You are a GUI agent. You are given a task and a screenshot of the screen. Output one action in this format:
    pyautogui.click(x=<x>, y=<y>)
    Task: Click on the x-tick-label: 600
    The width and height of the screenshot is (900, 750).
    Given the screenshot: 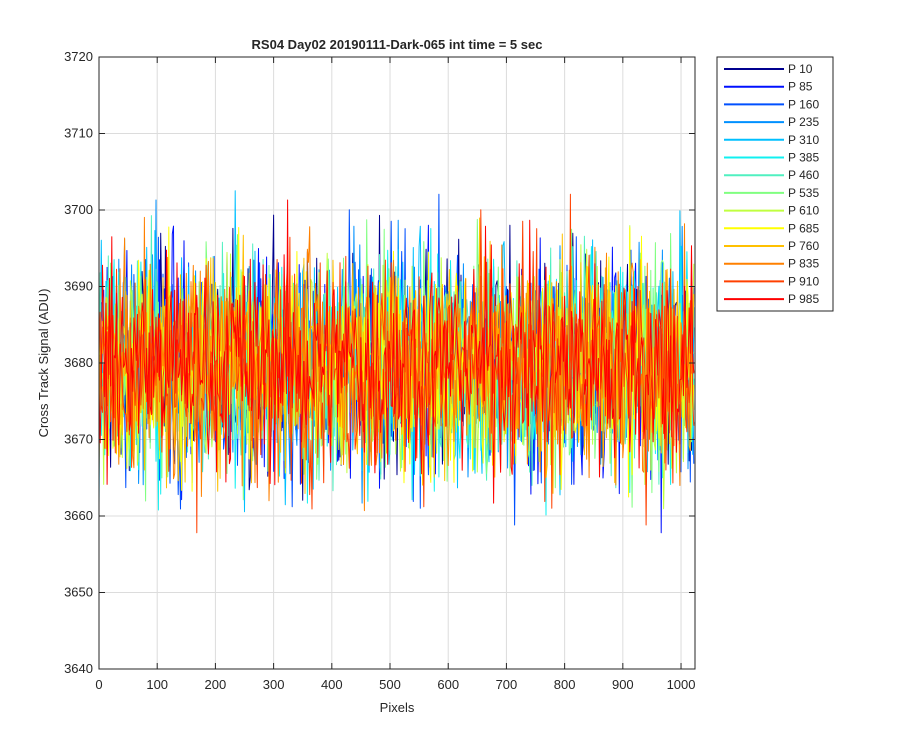 What is the action you would take?
    pyautogui.click(x=448, y=684)
    